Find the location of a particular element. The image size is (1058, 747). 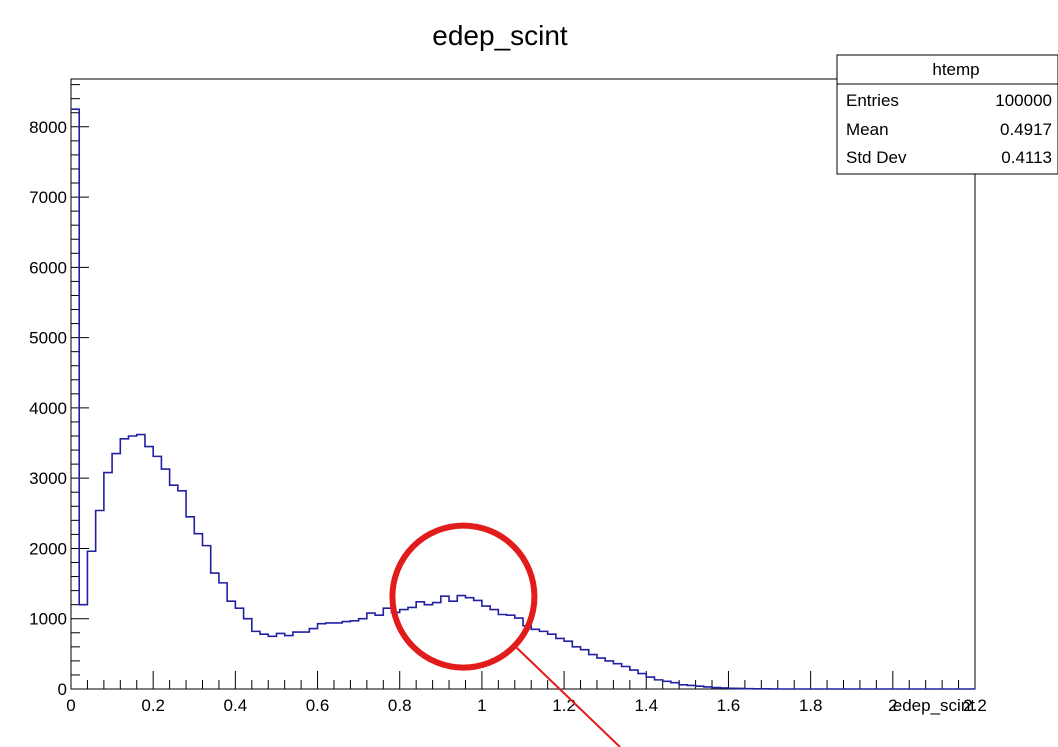

x-tick-label: 2.2 is located at coordinates (975, 705).